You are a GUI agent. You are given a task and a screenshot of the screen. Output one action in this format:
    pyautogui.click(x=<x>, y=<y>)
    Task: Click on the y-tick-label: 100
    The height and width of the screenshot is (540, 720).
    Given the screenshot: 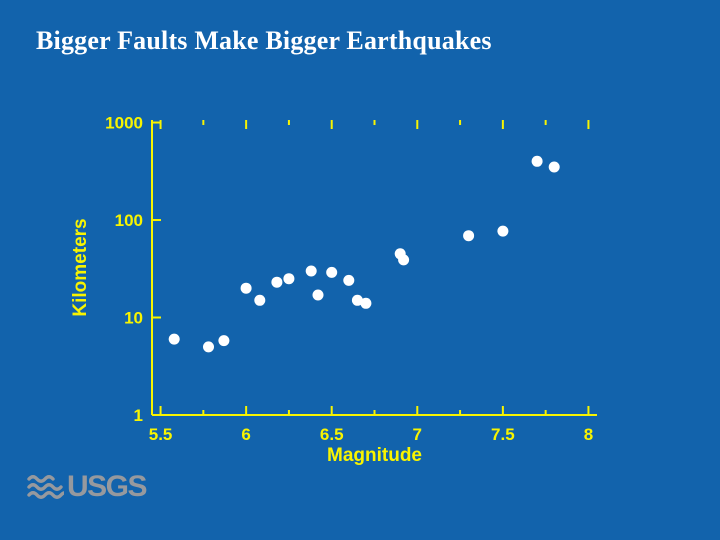 What is the action you would take?
    pyautogui.click(x=129, y=220)
    